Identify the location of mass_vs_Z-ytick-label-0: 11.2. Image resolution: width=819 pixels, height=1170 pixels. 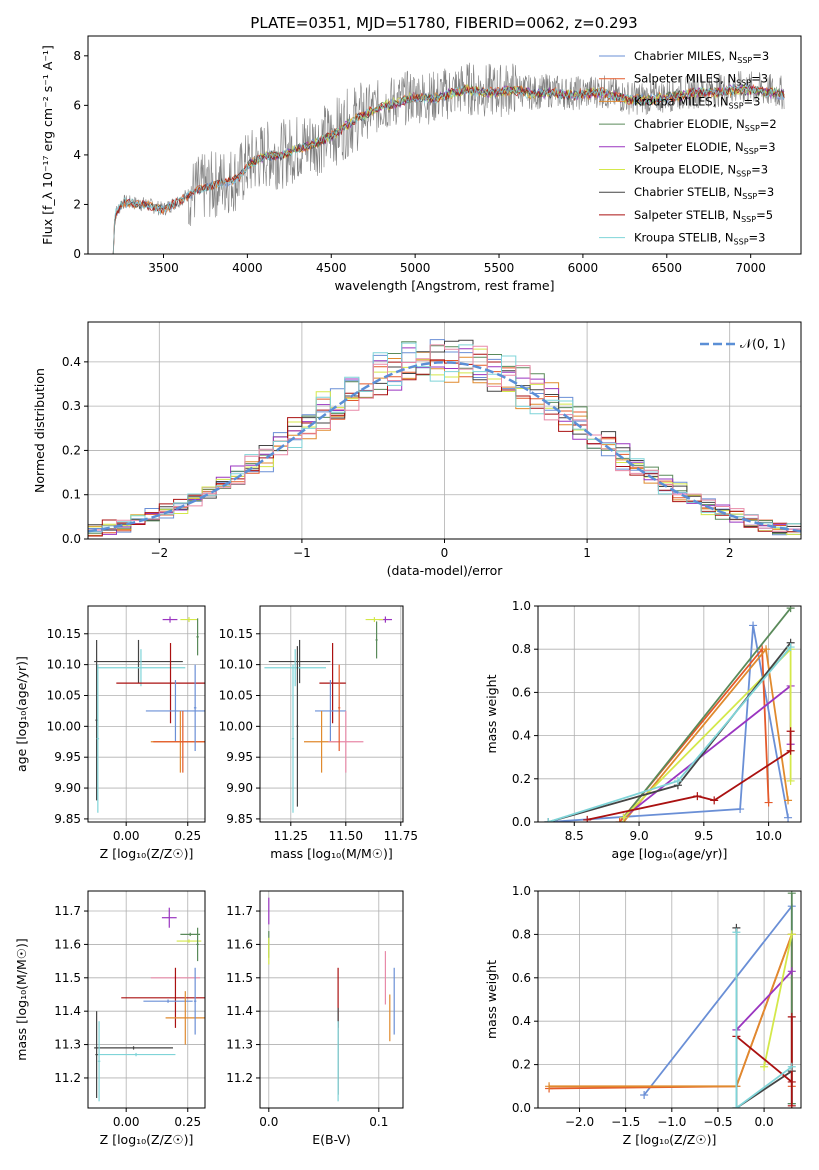
(67, 1078).